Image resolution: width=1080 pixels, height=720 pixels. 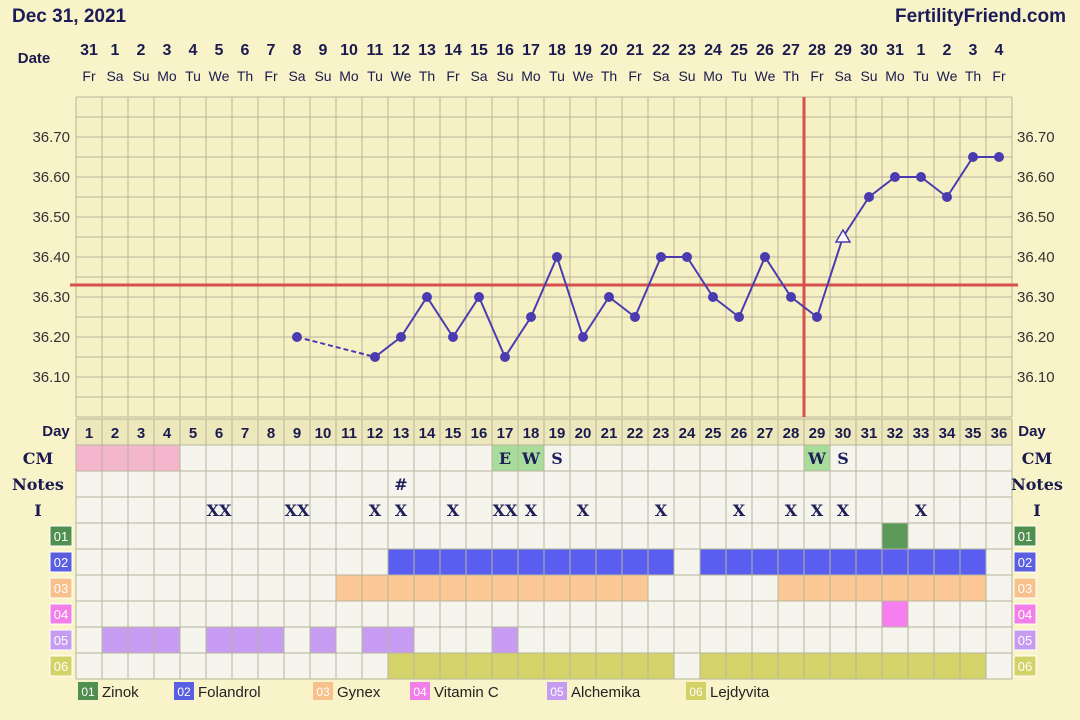 What do you see at coordinates (1025, 640) in the screenshot?
I see `supplement-code-right: 05` at bounding box center [1025, 640].